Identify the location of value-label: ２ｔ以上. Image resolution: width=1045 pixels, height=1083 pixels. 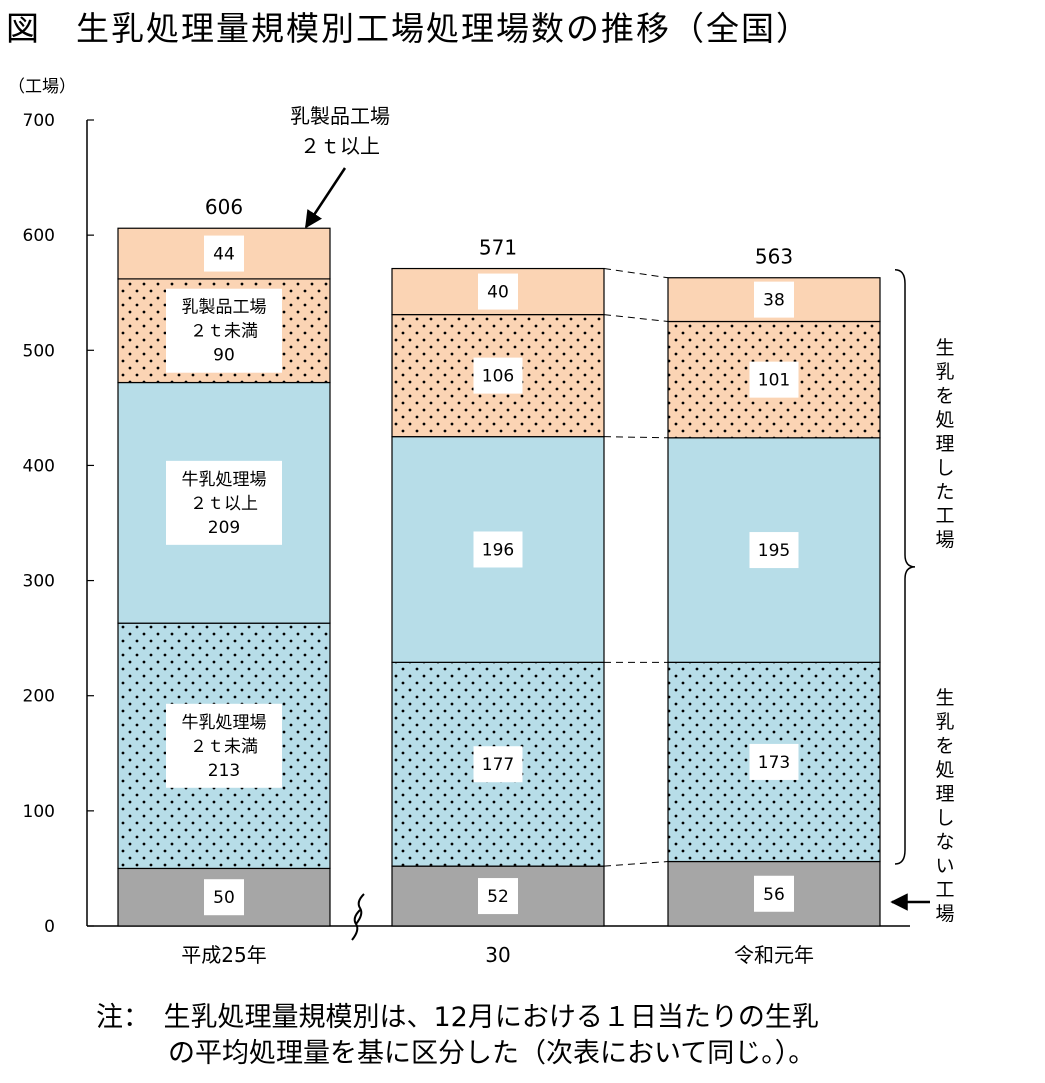
(224, 504).